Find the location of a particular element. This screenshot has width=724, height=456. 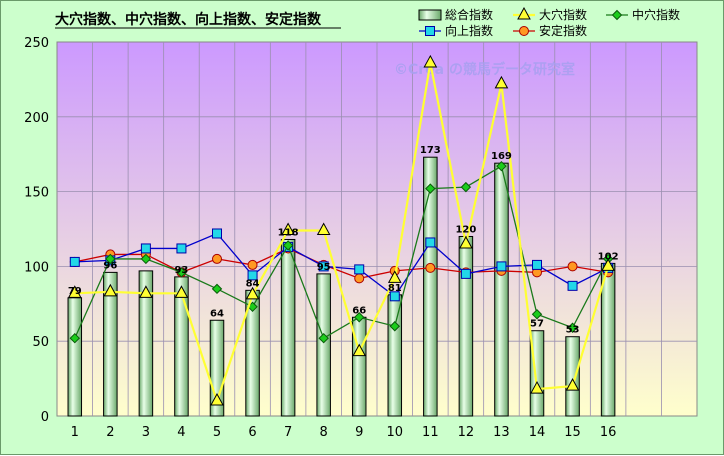

legend-label: 大穴指数 is located at coordinates (563, 14).